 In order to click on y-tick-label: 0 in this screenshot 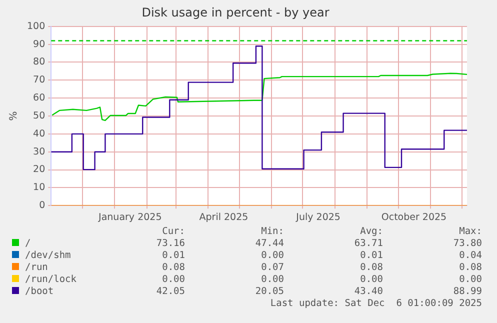, I will do `click(42, 206)`.